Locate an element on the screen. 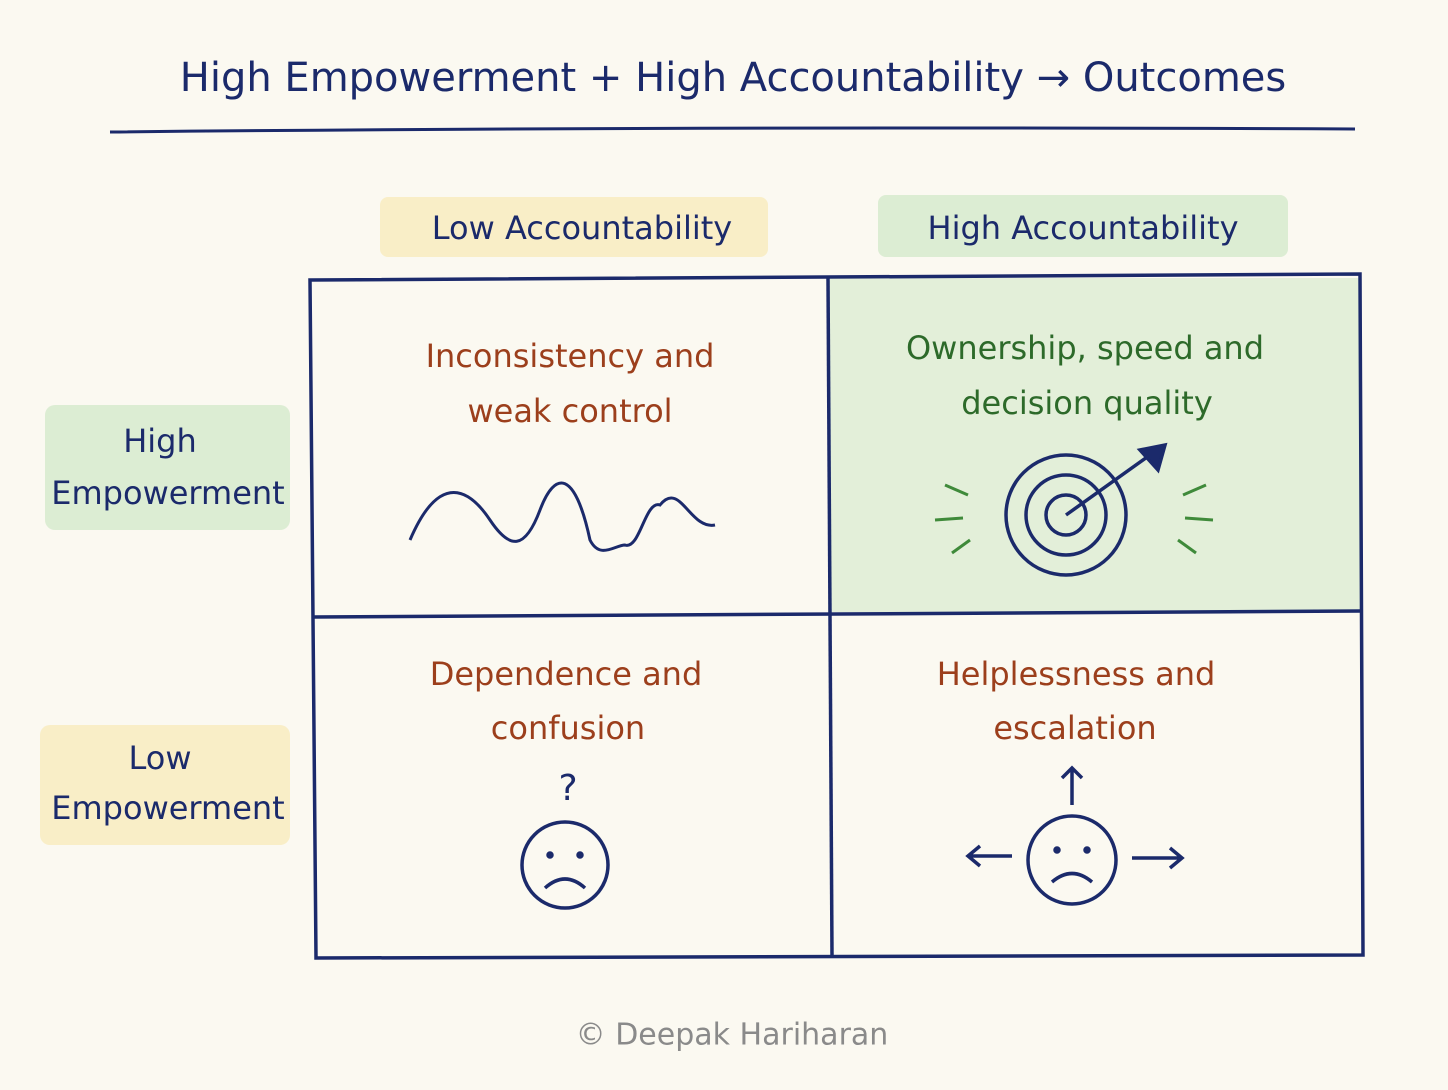 The height and width of the screenshot is (1090, 1448). cell-text: confusion is located at coordinates (568, 728).